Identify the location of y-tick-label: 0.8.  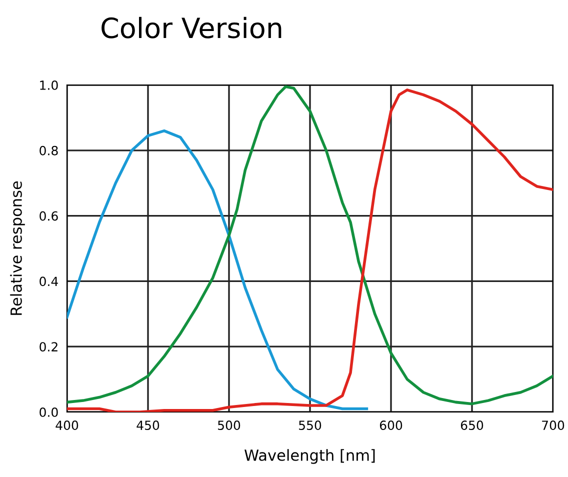
(49, 151).